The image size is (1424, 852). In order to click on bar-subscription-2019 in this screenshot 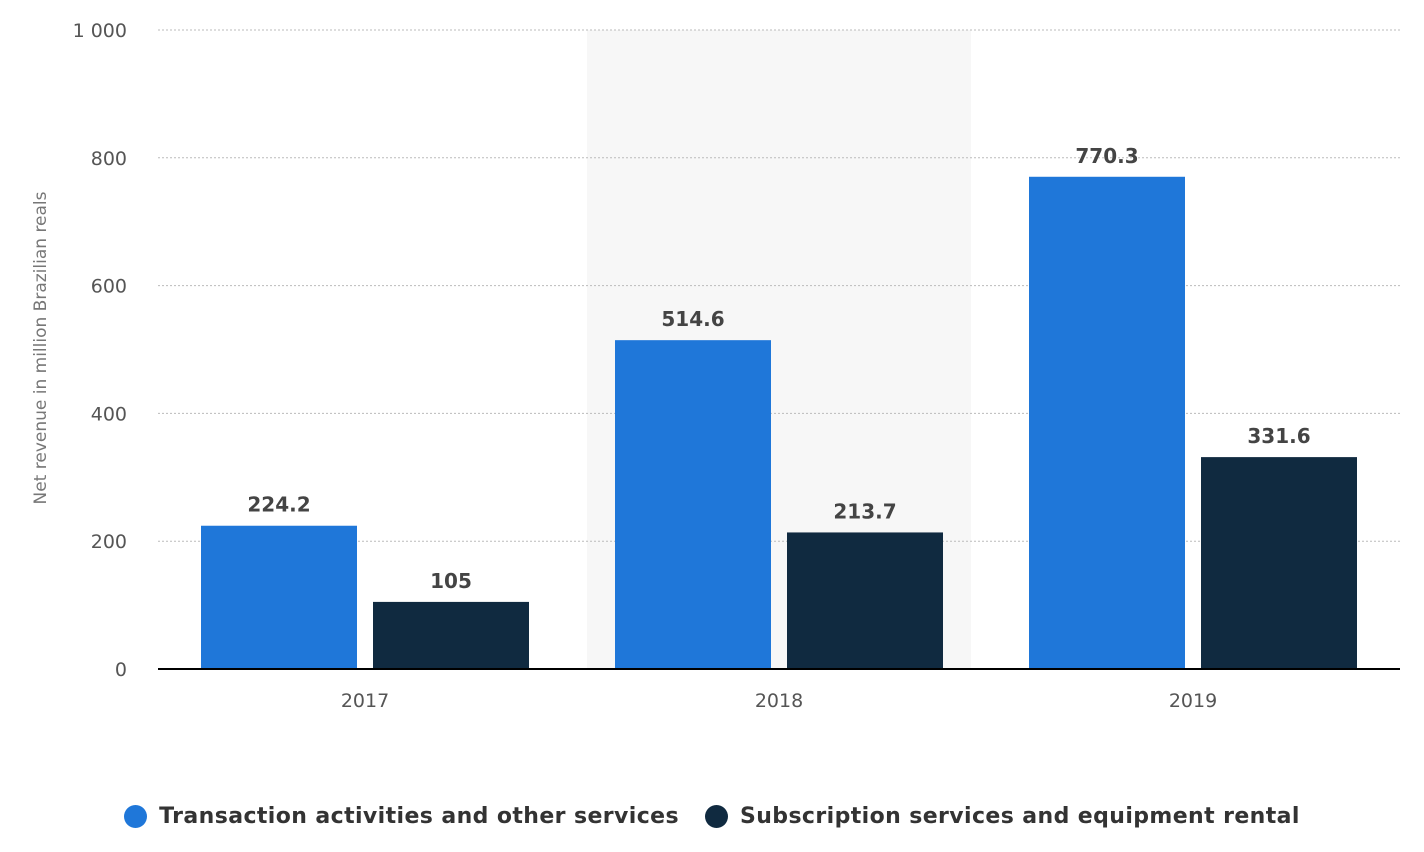, I will do `click(1279, 563)`.